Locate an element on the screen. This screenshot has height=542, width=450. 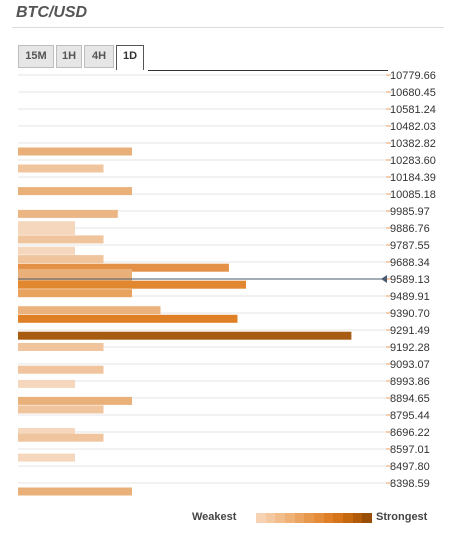
price-level-label: 10581.24 is located at coordinates (413, 110).